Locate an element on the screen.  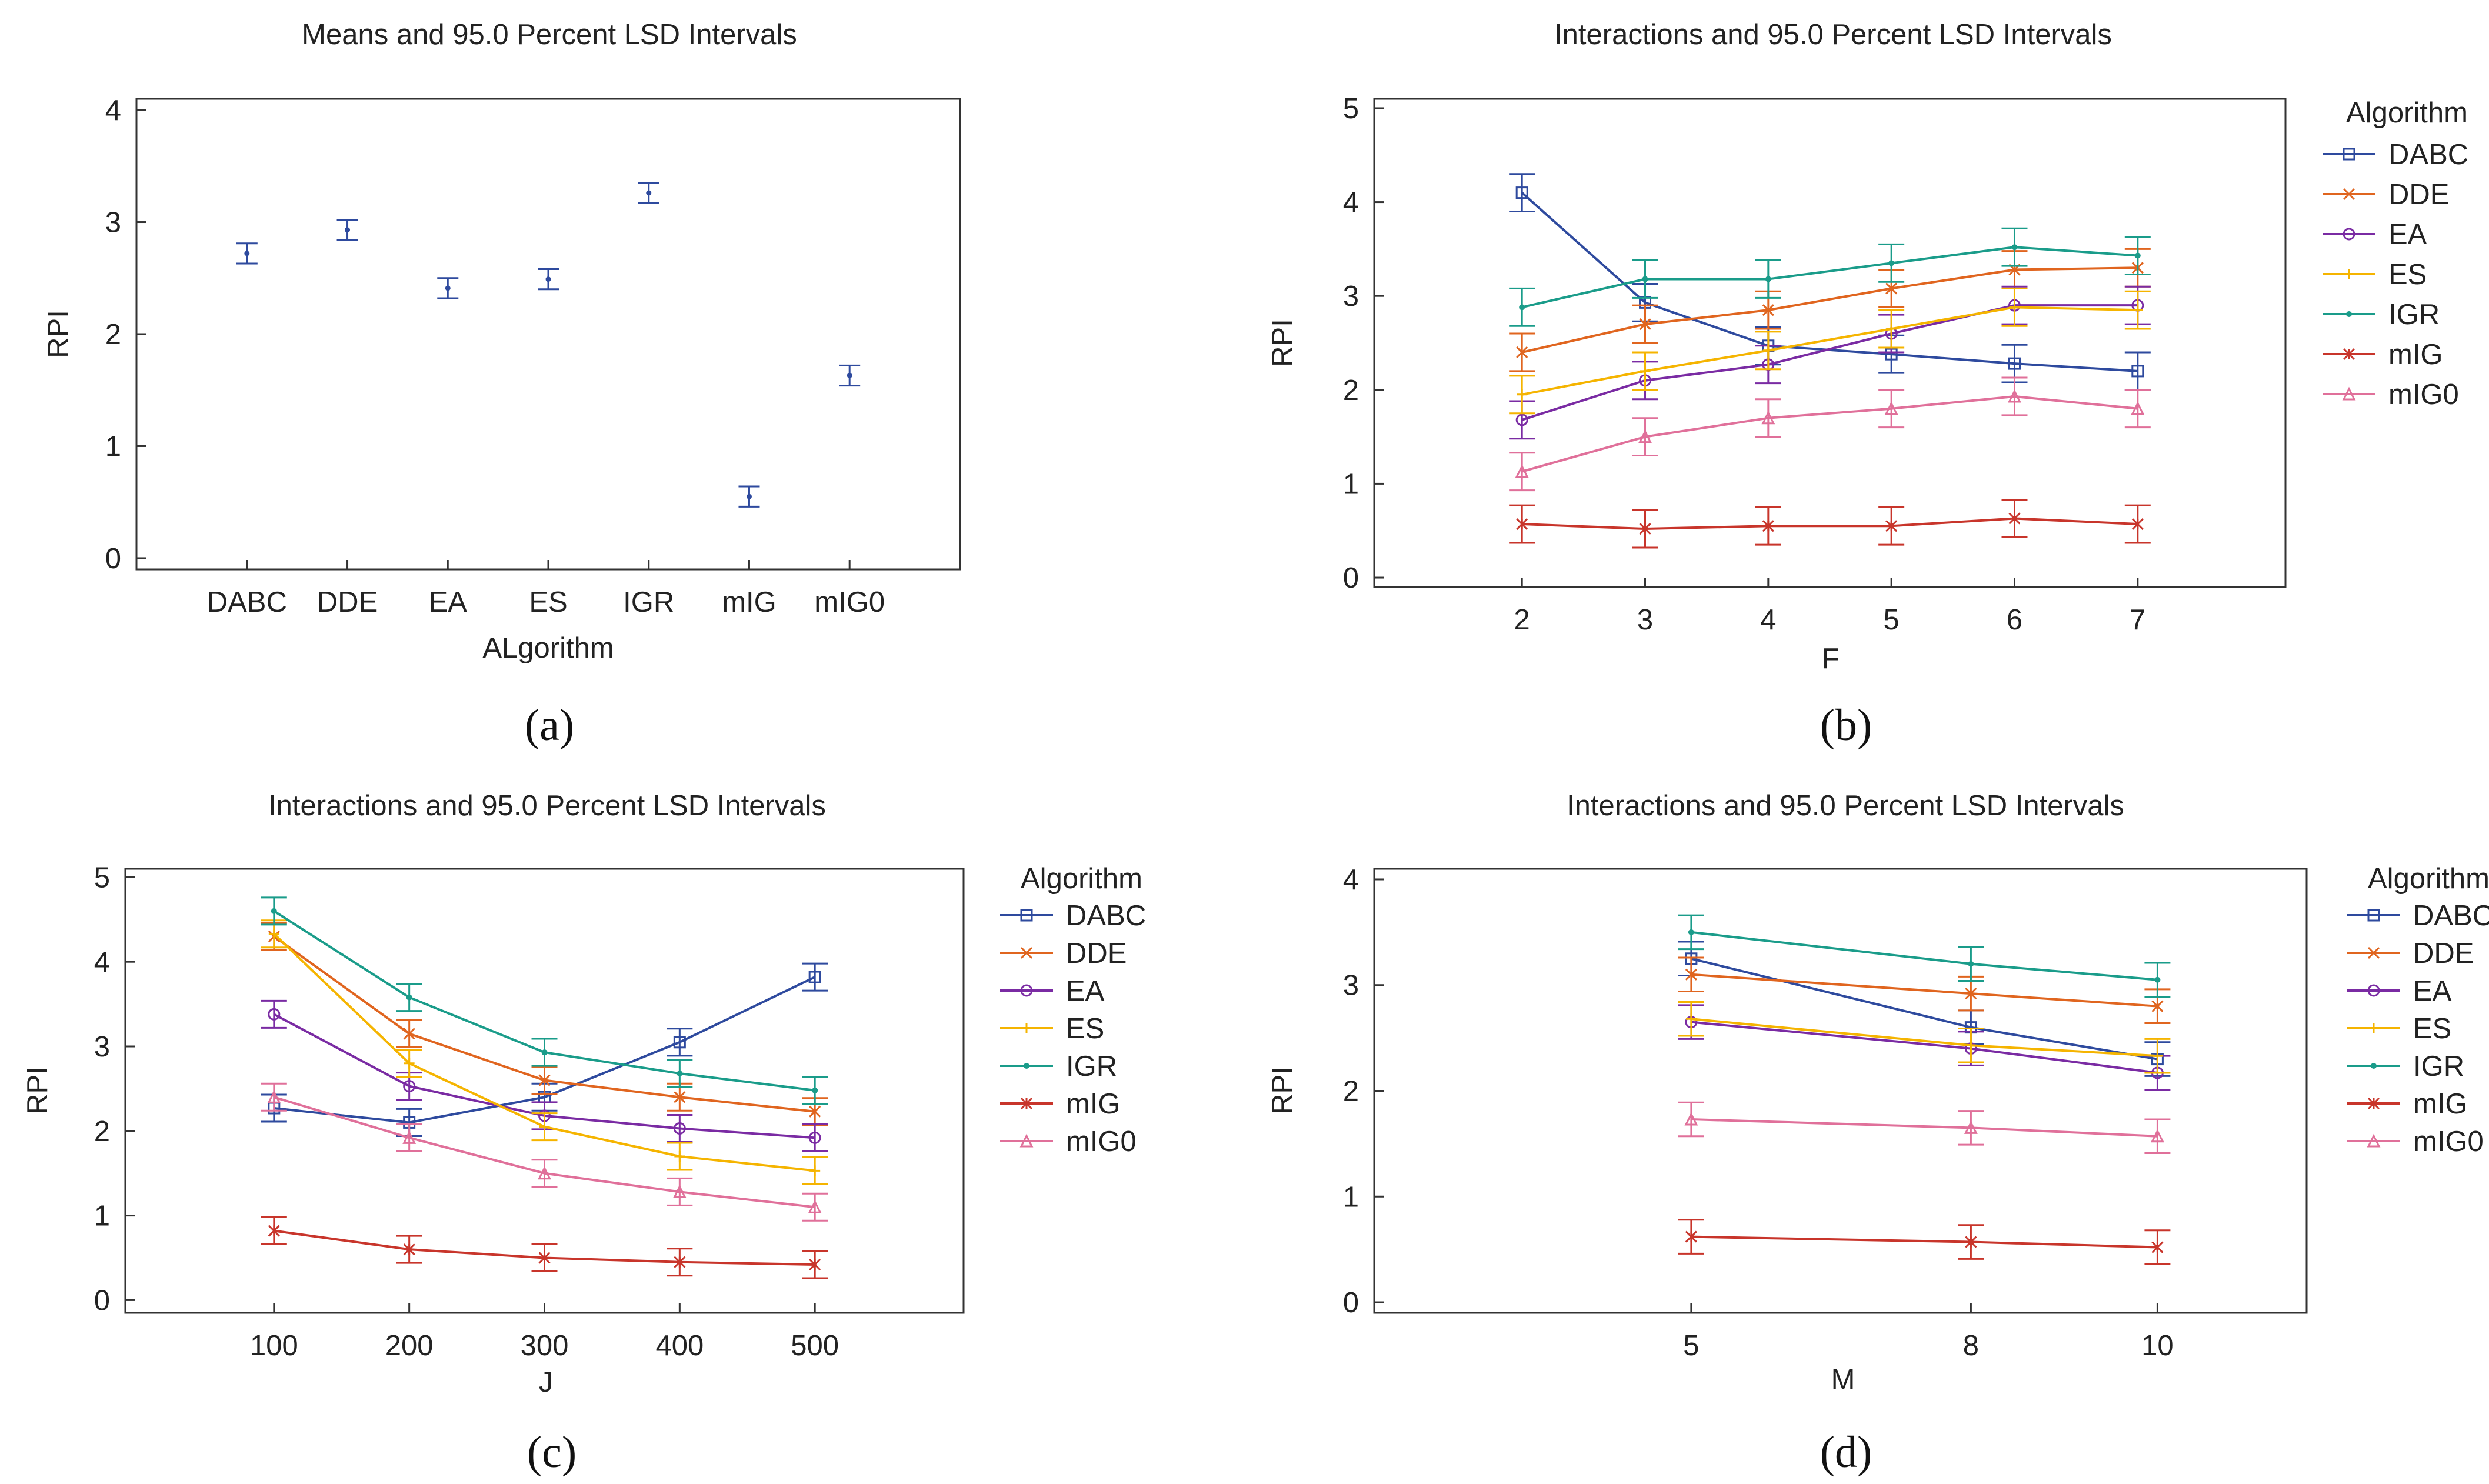
chart-c-ytick-label-4: 4 is located at coordinates (102, 962).